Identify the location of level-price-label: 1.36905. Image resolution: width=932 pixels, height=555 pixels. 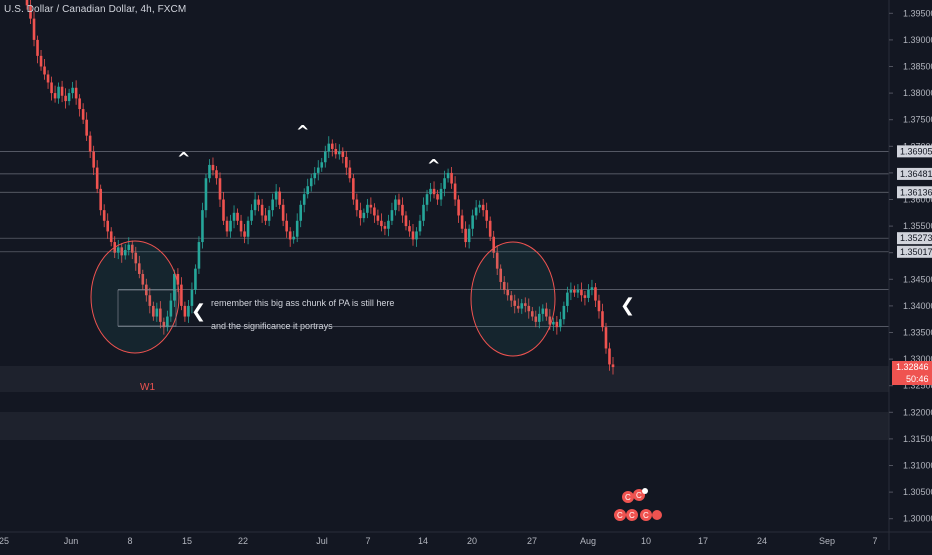
(916, 151).